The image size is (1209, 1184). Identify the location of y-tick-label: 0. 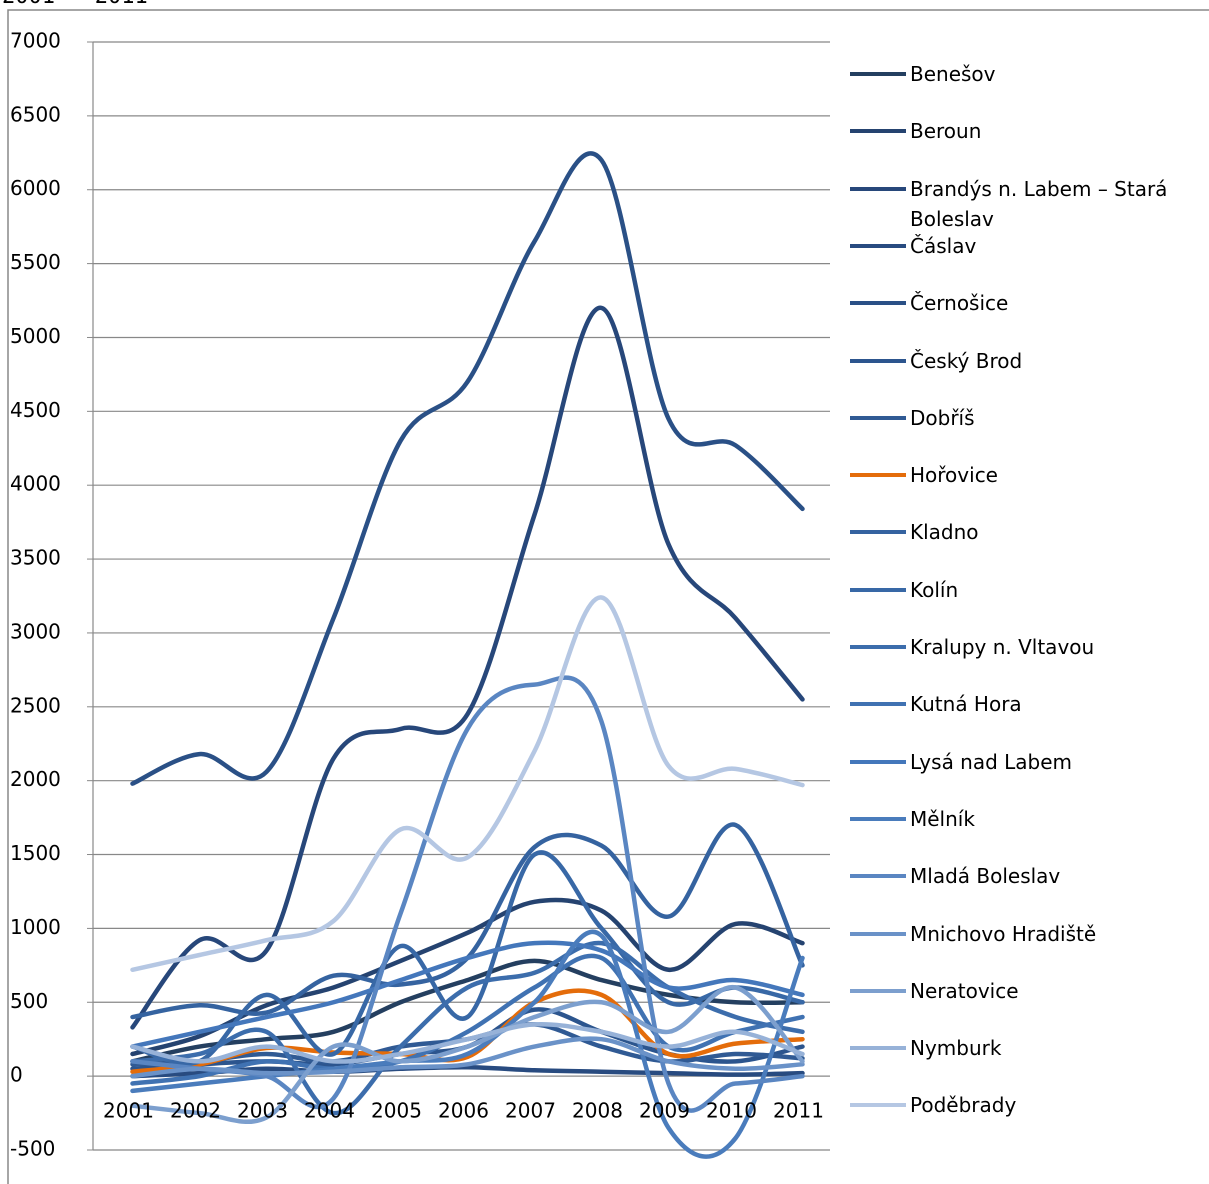
(16, 1075).